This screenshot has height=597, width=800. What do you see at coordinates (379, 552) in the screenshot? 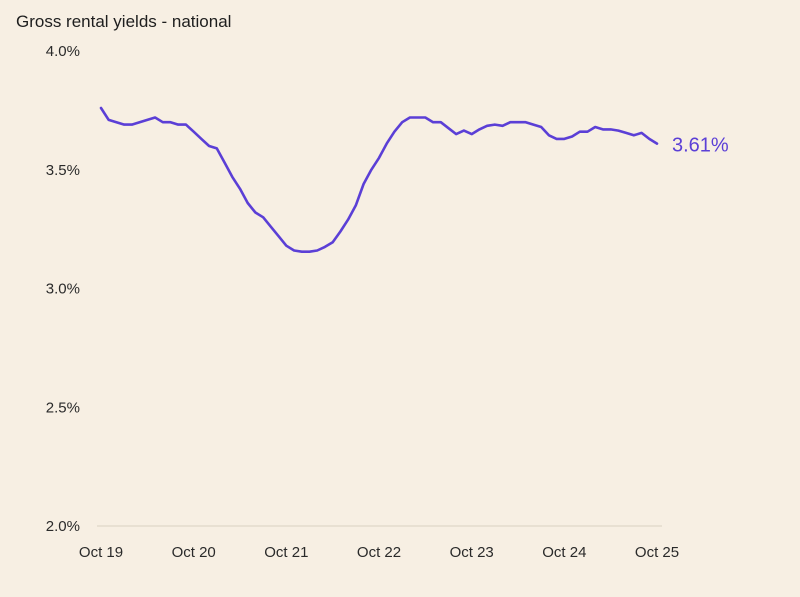
I see `x-tick-label: Oct 22` at bounding box center [379, 552].